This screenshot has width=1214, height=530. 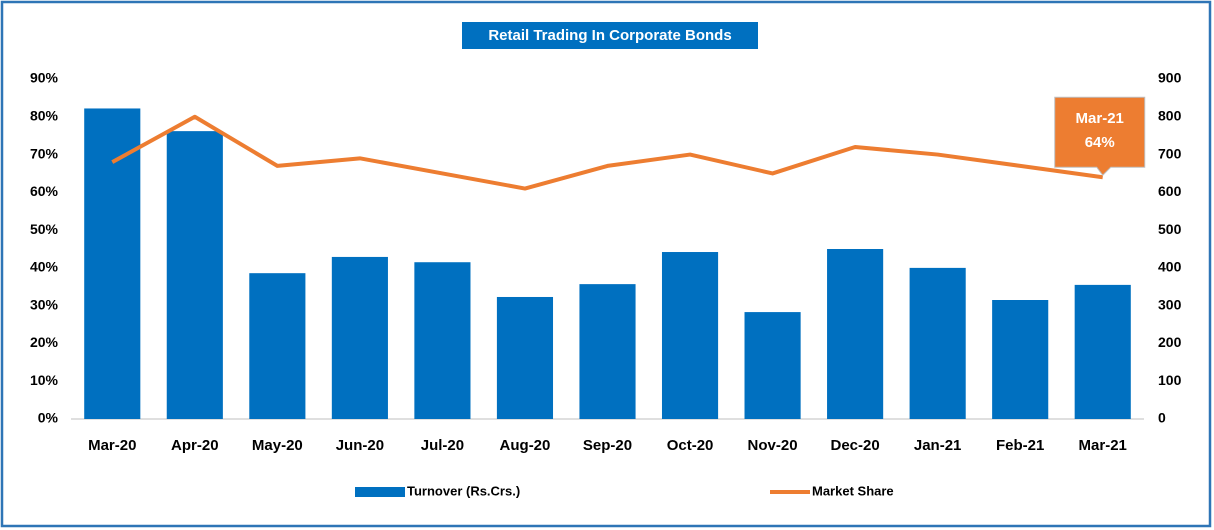 I want to click on line, so click(x=607, y=152).